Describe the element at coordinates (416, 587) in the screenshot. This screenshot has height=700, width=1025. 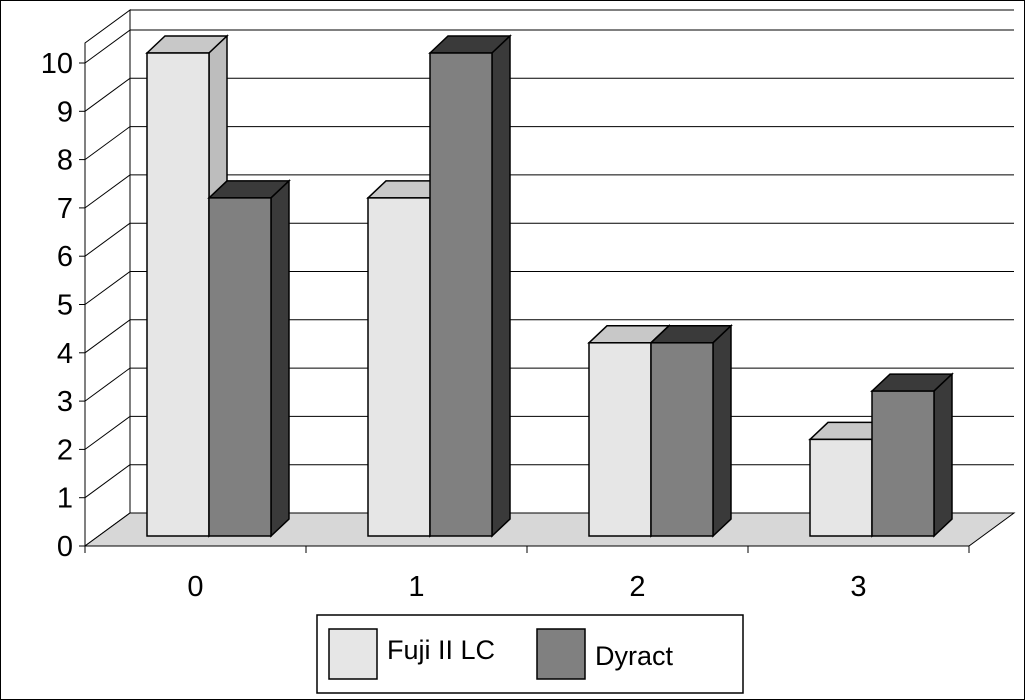
I see `x-tick-label: 1` at that location.